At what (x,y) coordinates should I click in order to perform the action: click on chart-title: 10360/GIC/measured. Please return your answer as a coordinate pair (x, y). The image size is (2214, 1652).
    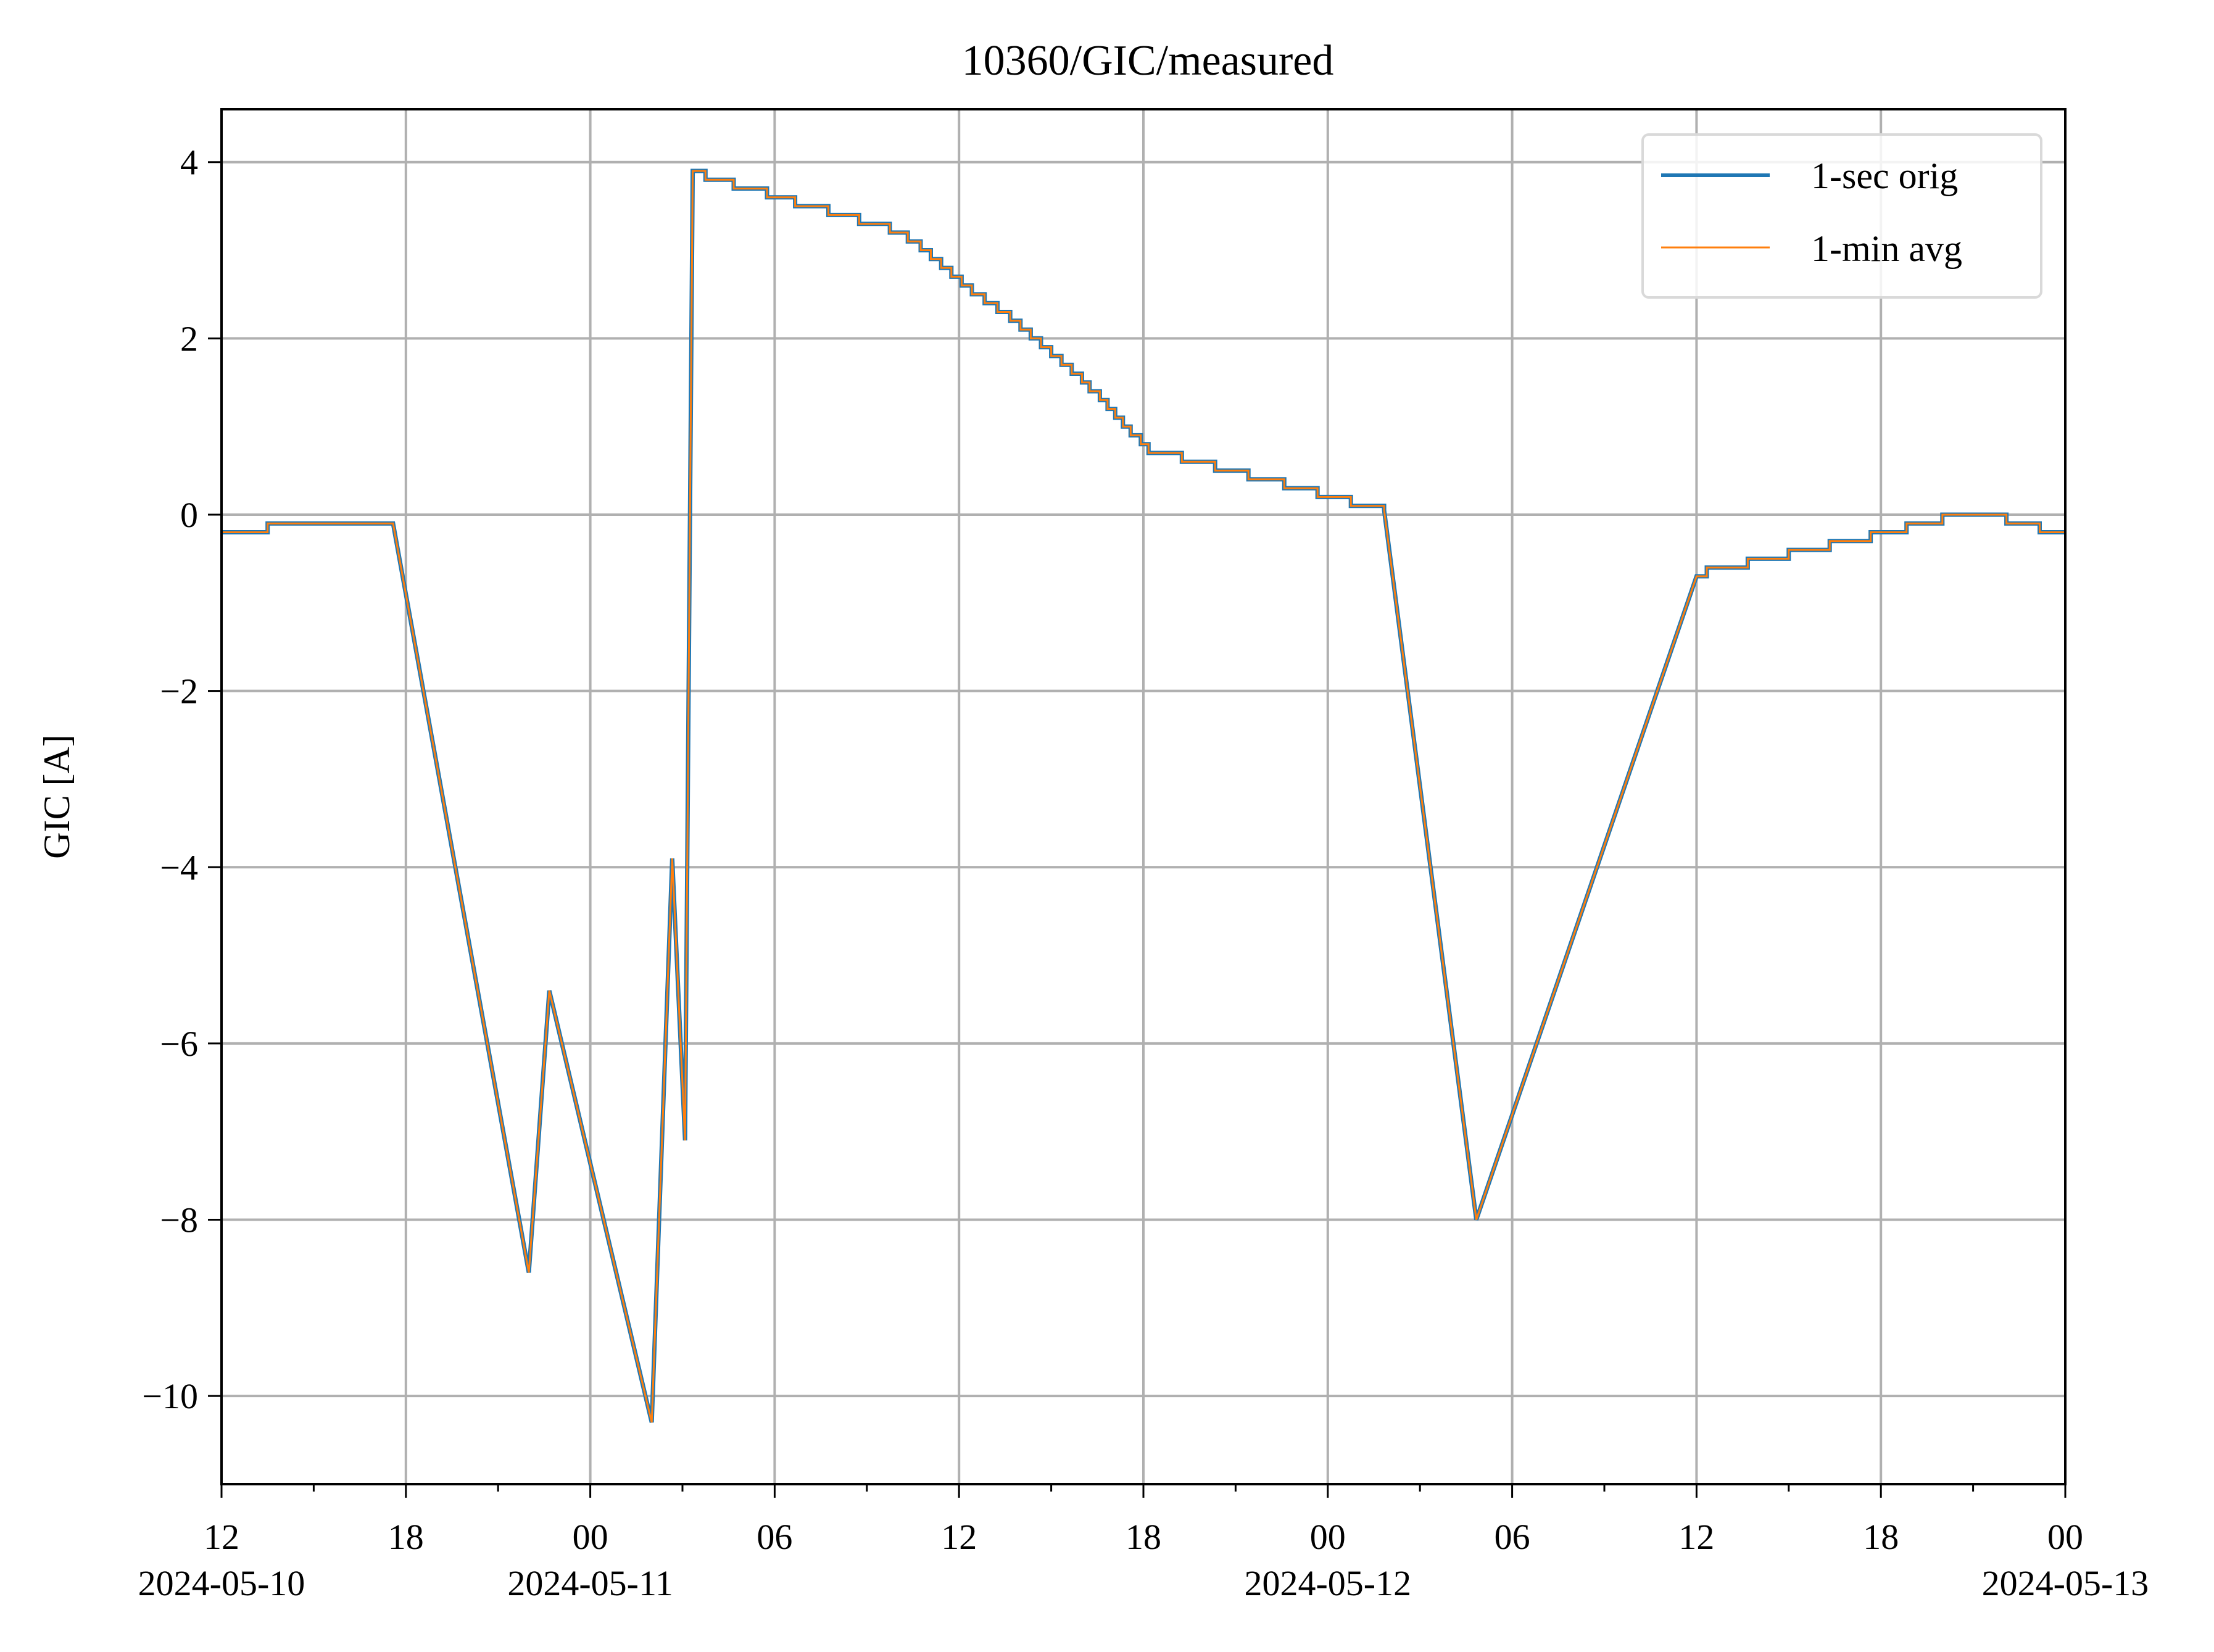
    Looking at the image, I should click on (1148, 61).